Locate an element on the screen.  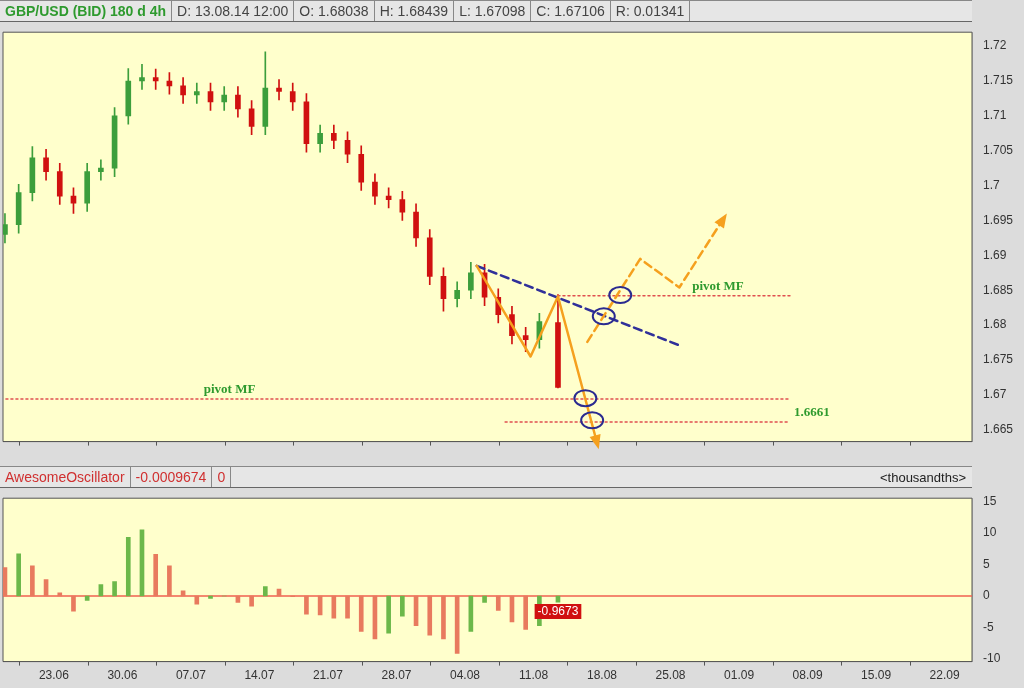
y-tick-label: 1.715 is located at coordinates (998, 80).